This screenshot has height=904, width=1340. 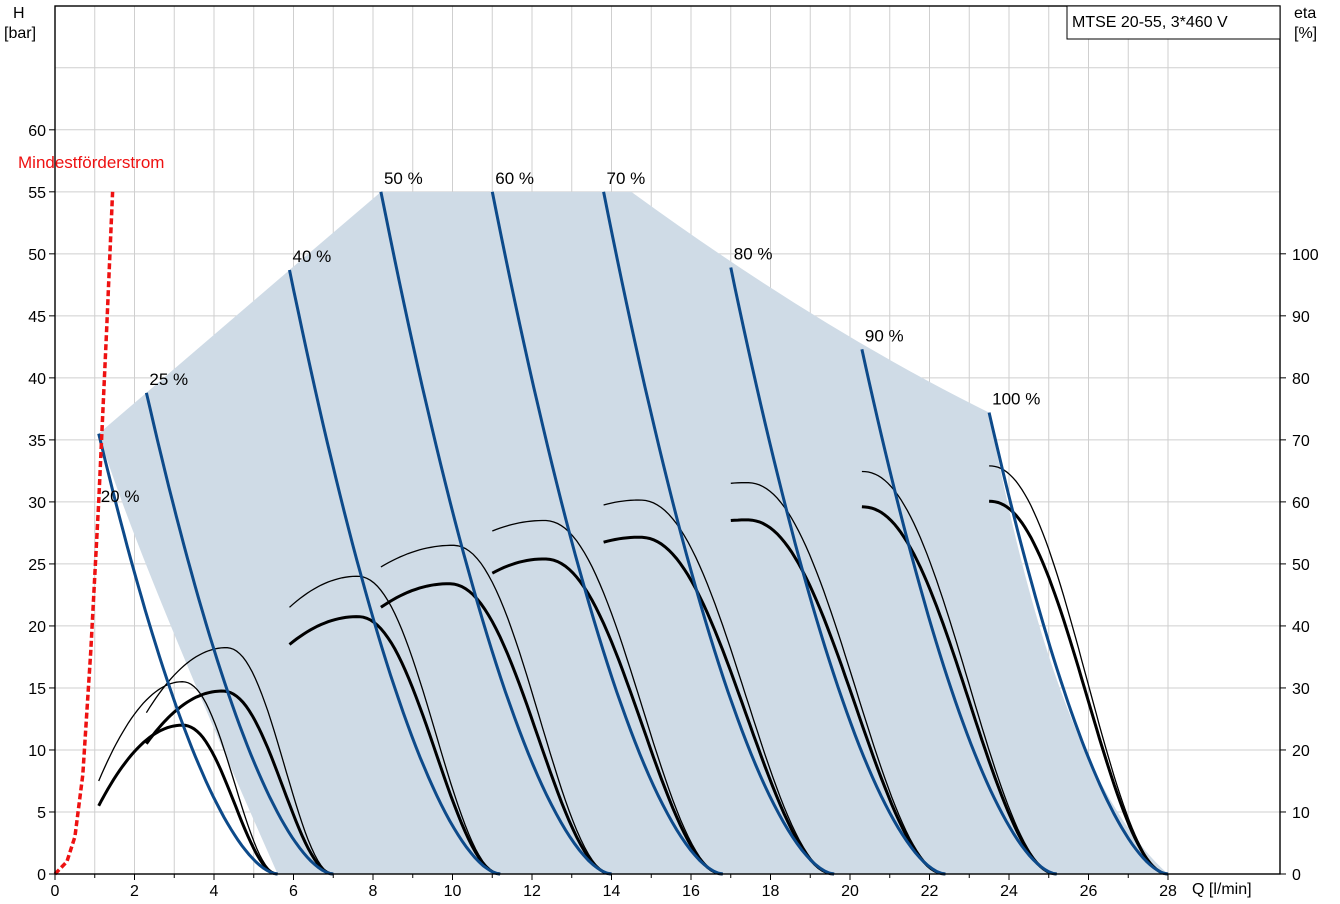 I want to click on x-tick-label: 12, so click(x=532, y=891).